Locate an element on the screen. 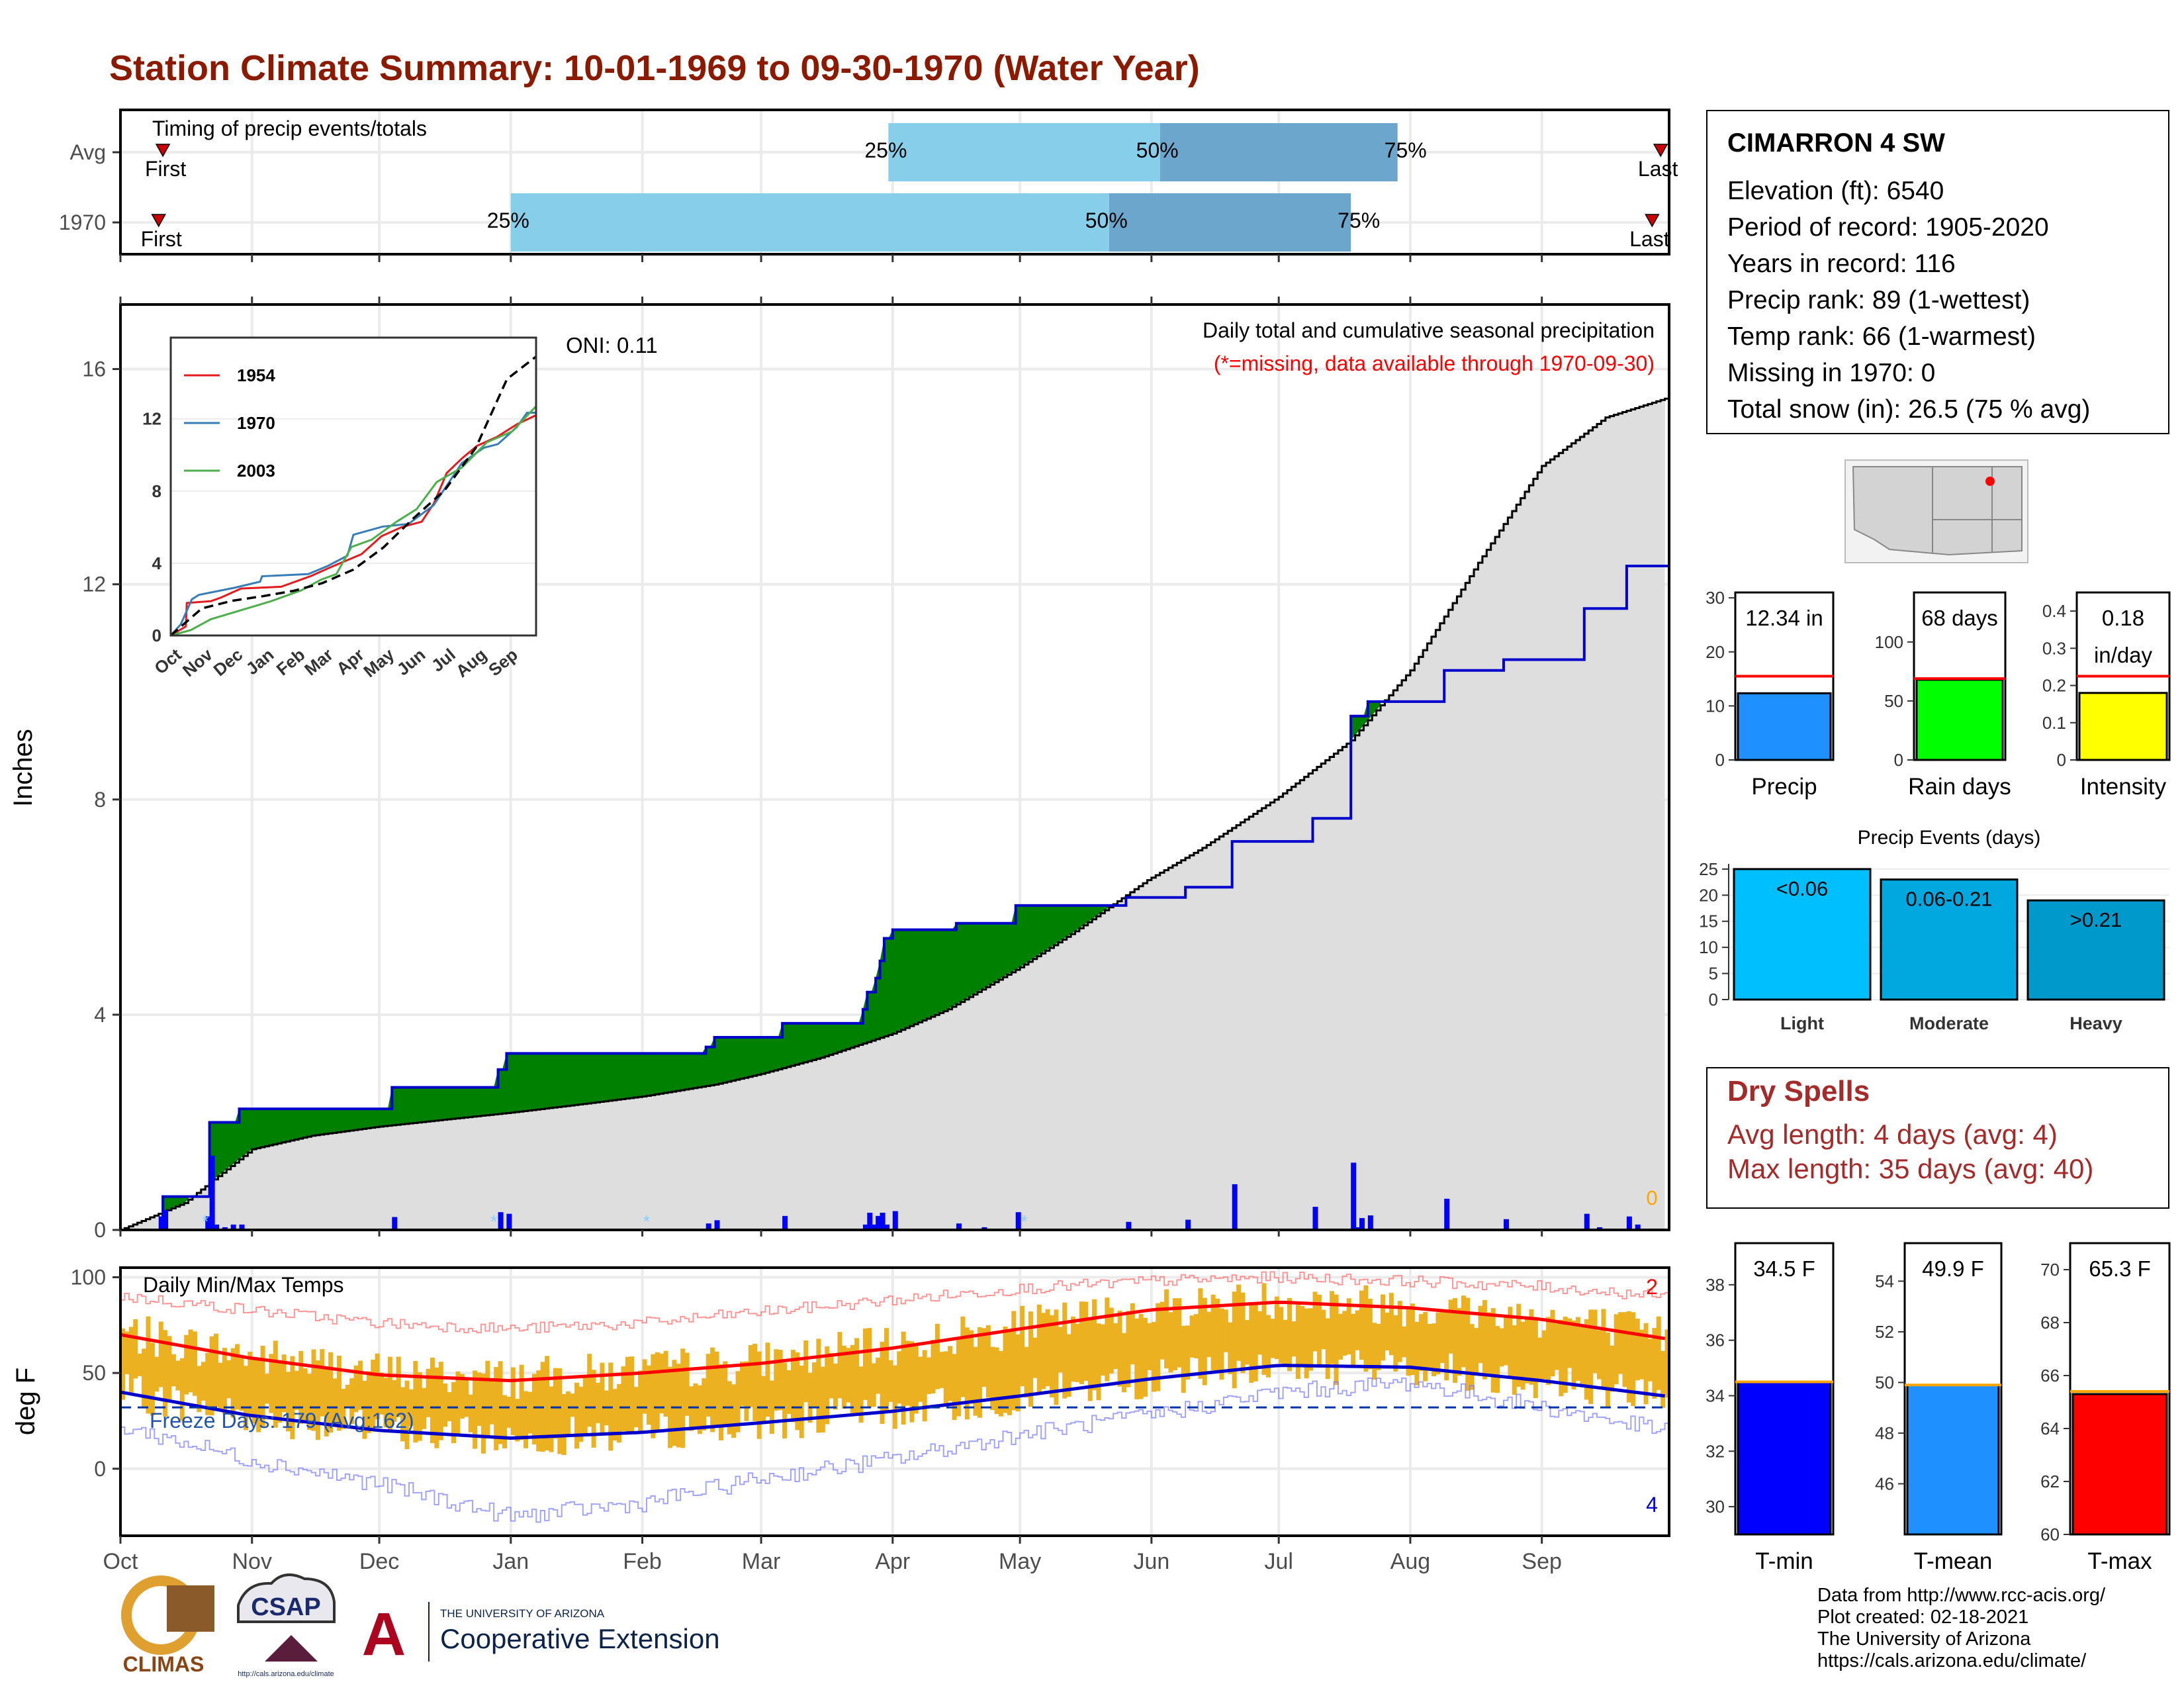 This screenshot has height=1688, width=2184. credit-line: Data from http://www.rcc-acis.org/ is located at coordinates (1962, 1595).